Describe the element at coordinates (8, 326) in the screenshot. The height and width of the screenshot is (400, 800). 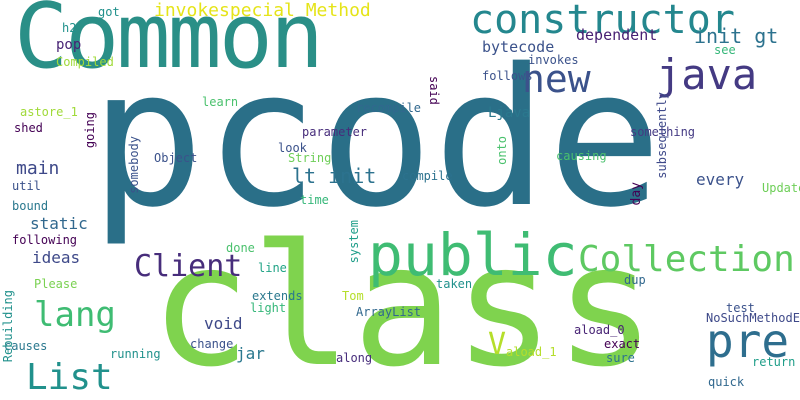
I see `word-change: Rebuilding` at that location.